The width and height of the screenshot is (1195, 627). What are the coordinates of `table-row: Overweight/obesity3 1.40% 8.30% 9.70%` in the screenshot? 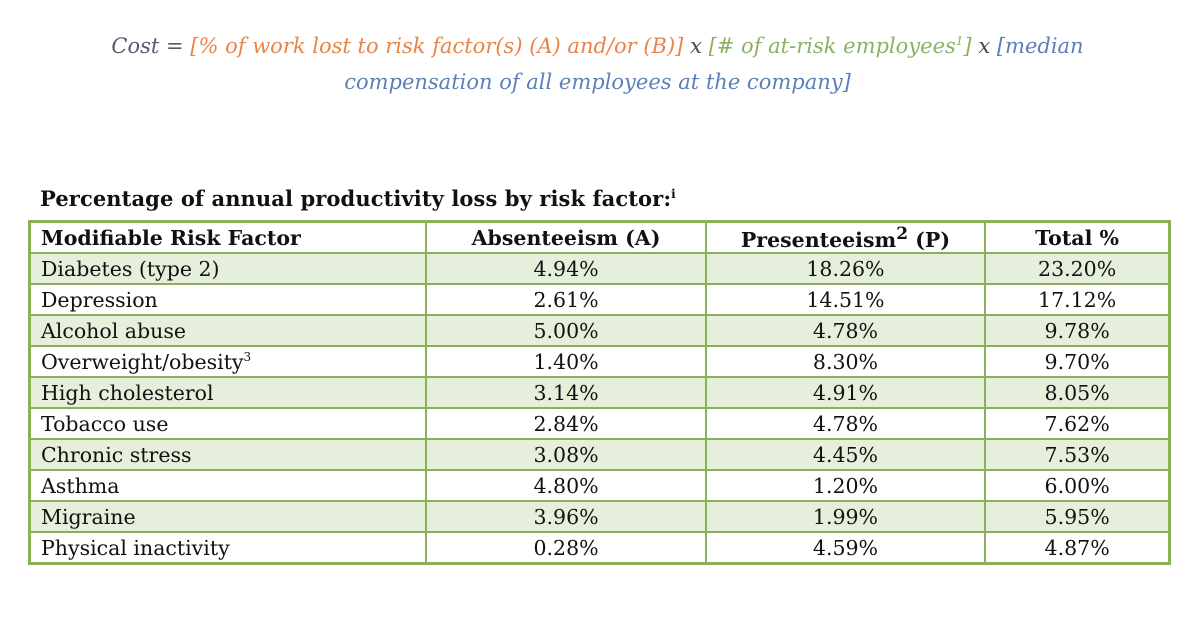 It's located at (599, 361).